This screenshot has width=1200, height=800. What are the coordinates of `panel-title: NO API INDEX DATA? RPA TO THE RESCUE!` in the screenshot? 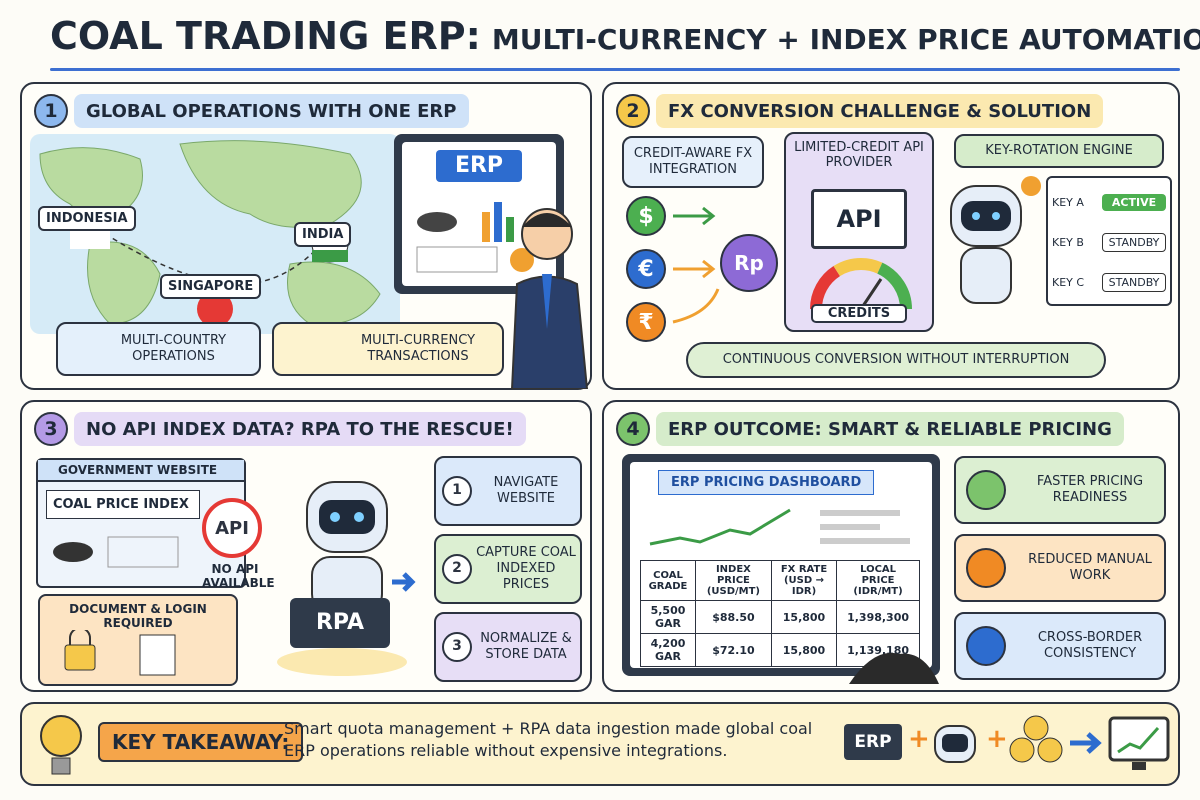 It's located at (300, 429).